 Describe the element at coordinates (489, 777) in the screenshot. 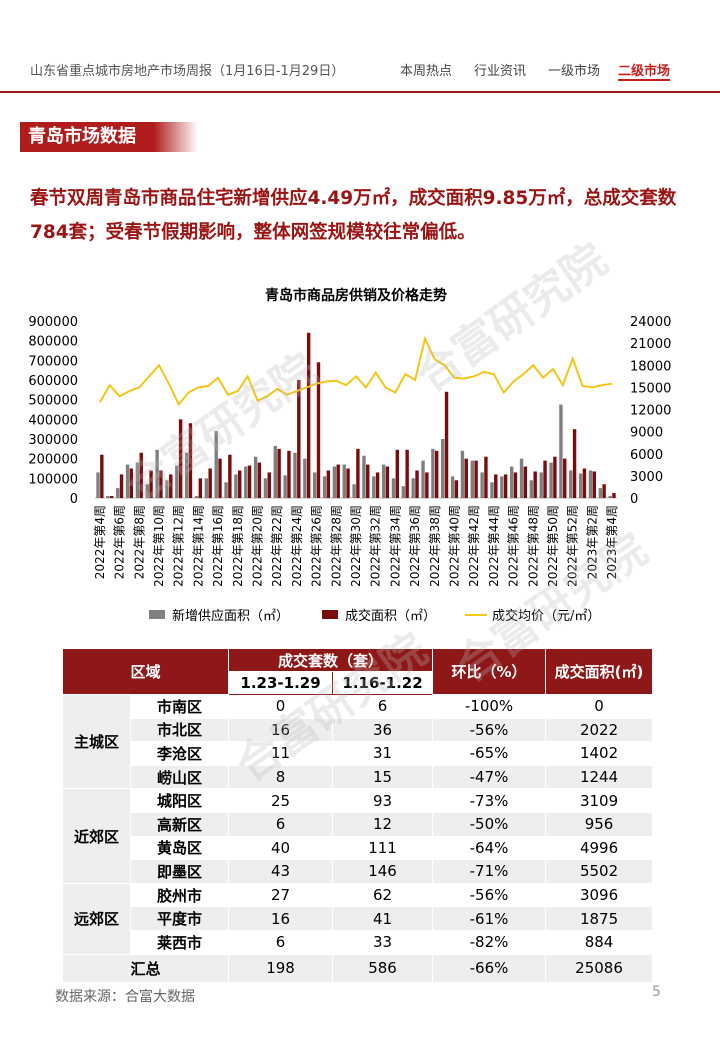

I see `table-cell: -47%` at that location.